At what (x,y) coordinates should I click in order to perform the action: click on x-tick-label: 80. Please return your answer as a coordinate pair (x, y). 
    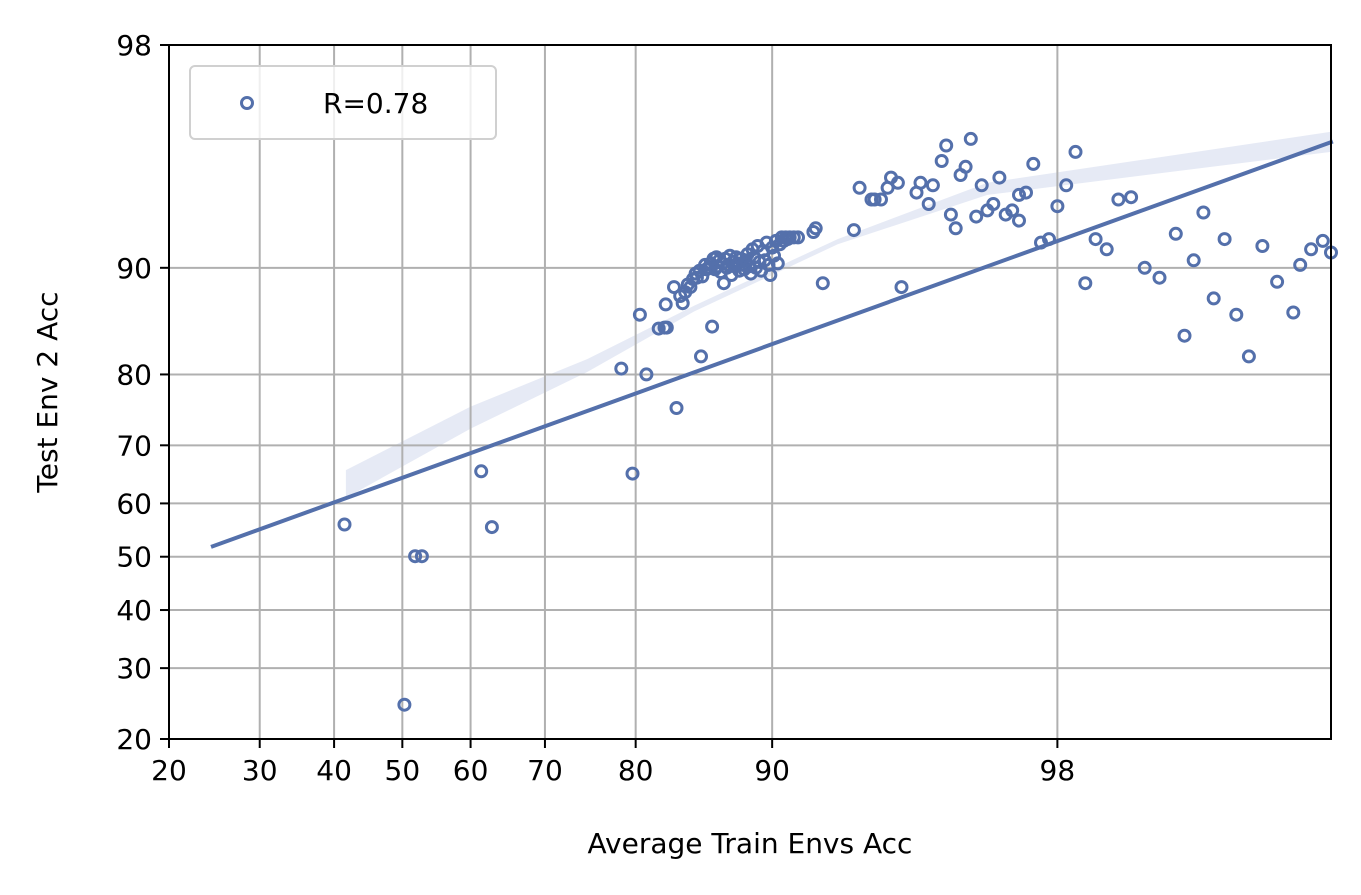
    Looking at the image, I should click on (636, 770).